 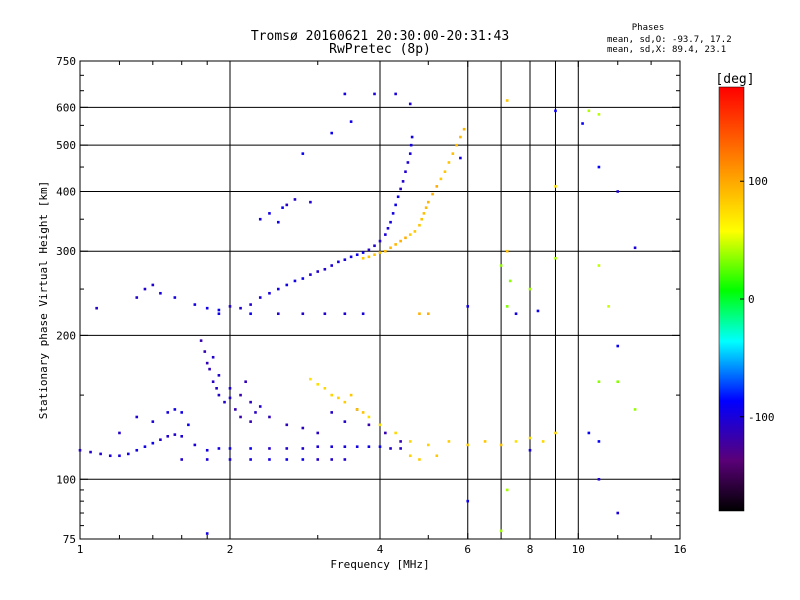 I want to click on x-axis-label: Frequency [MHz], so click(x=379, y=564).